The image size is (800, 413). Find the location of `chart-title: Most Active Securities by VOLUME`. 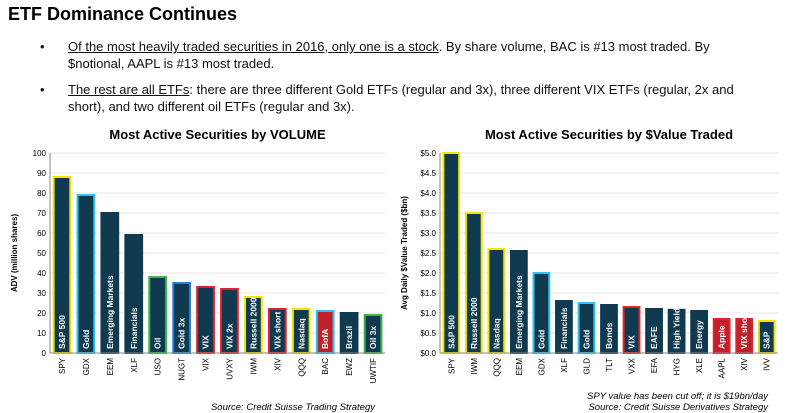

chart-title: Most Active Securities by VOLUME is located at coordinates (217, 134).